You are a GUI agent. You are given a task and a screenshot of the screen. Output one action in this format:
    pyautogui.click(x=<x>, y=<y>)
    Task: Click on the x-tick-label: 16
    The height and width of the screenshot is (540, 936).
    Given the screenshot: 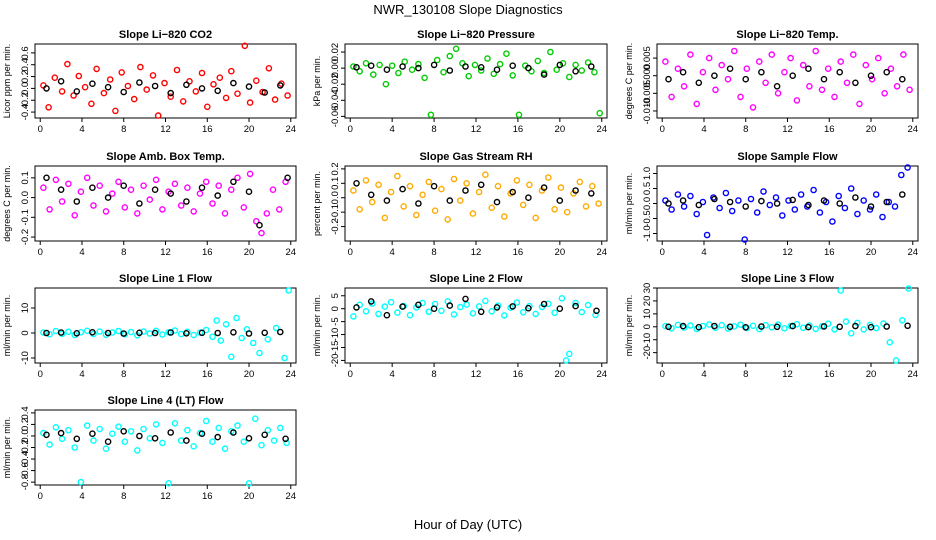 What is the action you would take?
    pyautogui.click(x=518, y=129)
    